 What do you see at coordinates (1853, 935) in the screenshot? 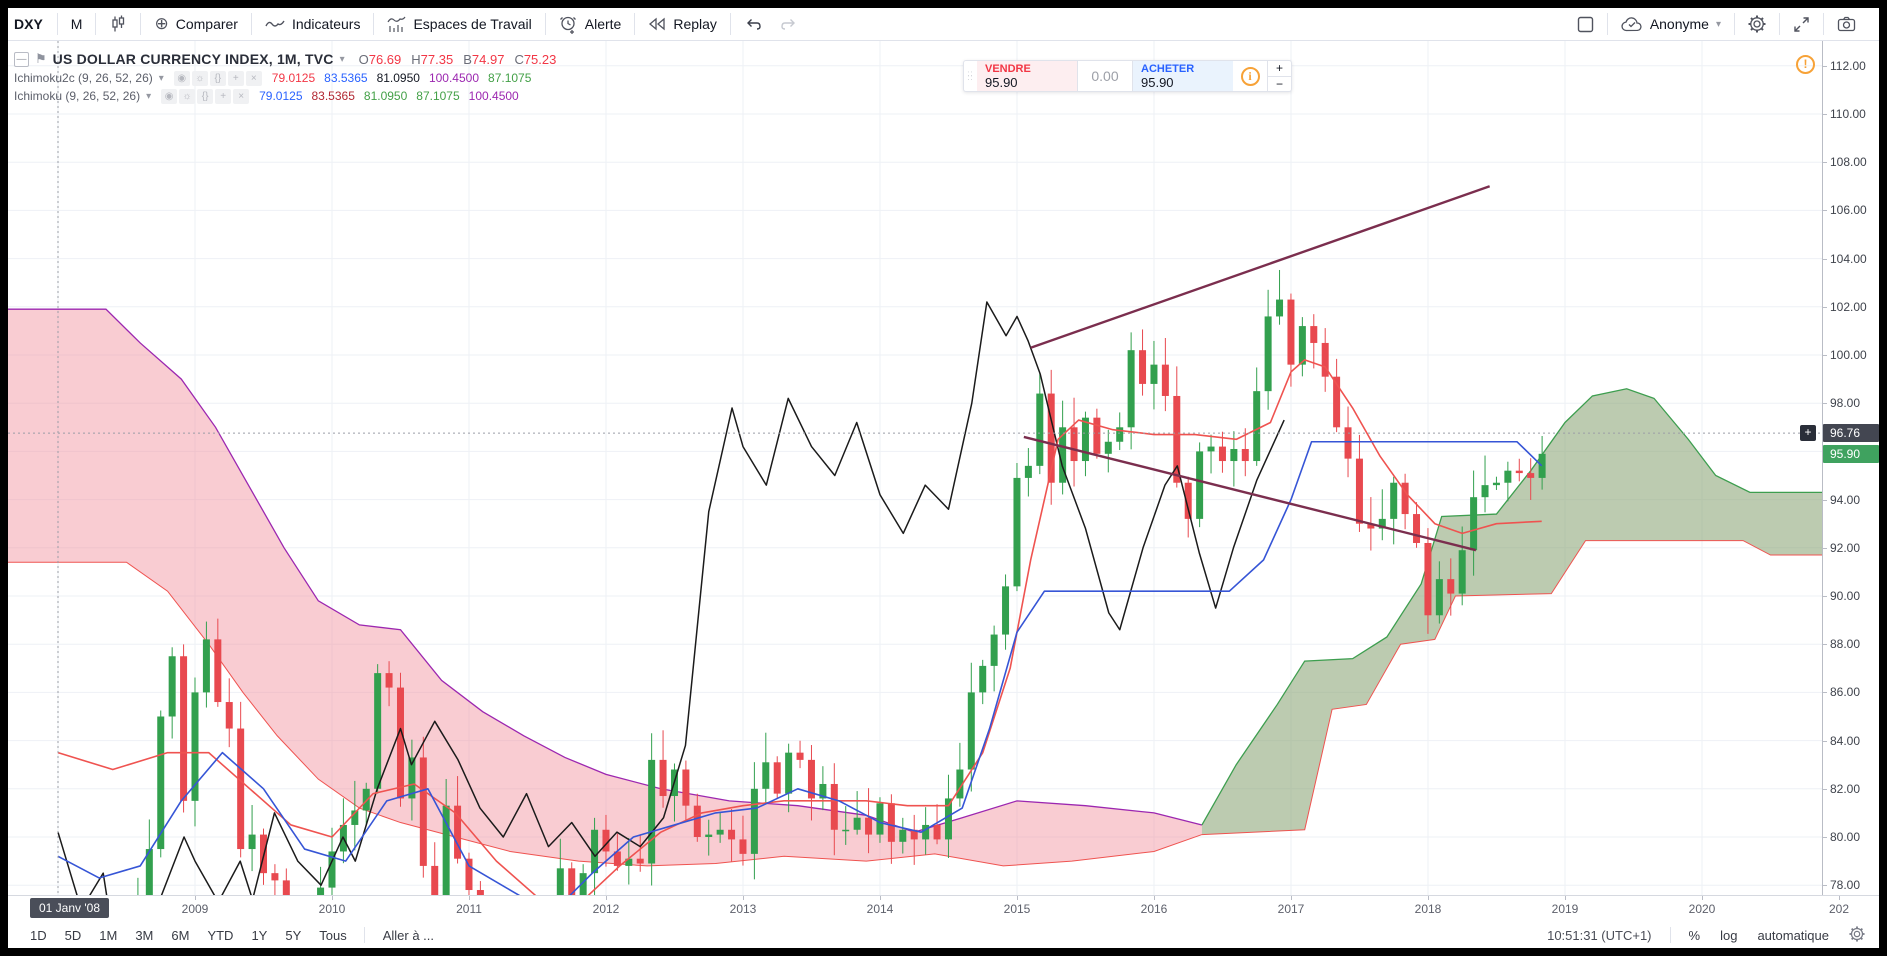
I see `chart-settings-button` at bounding box center [1853, 935].